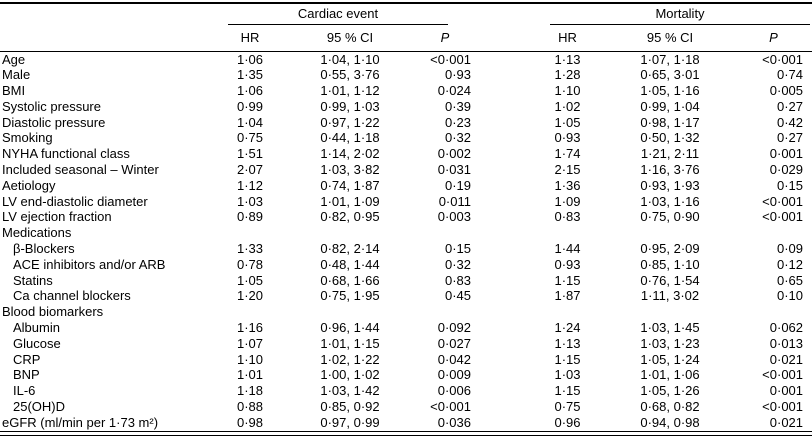 The width and height of the screenshot is (812, 440). I want to click on group-cardiac-event: Cardiac event, so click(345, 14).